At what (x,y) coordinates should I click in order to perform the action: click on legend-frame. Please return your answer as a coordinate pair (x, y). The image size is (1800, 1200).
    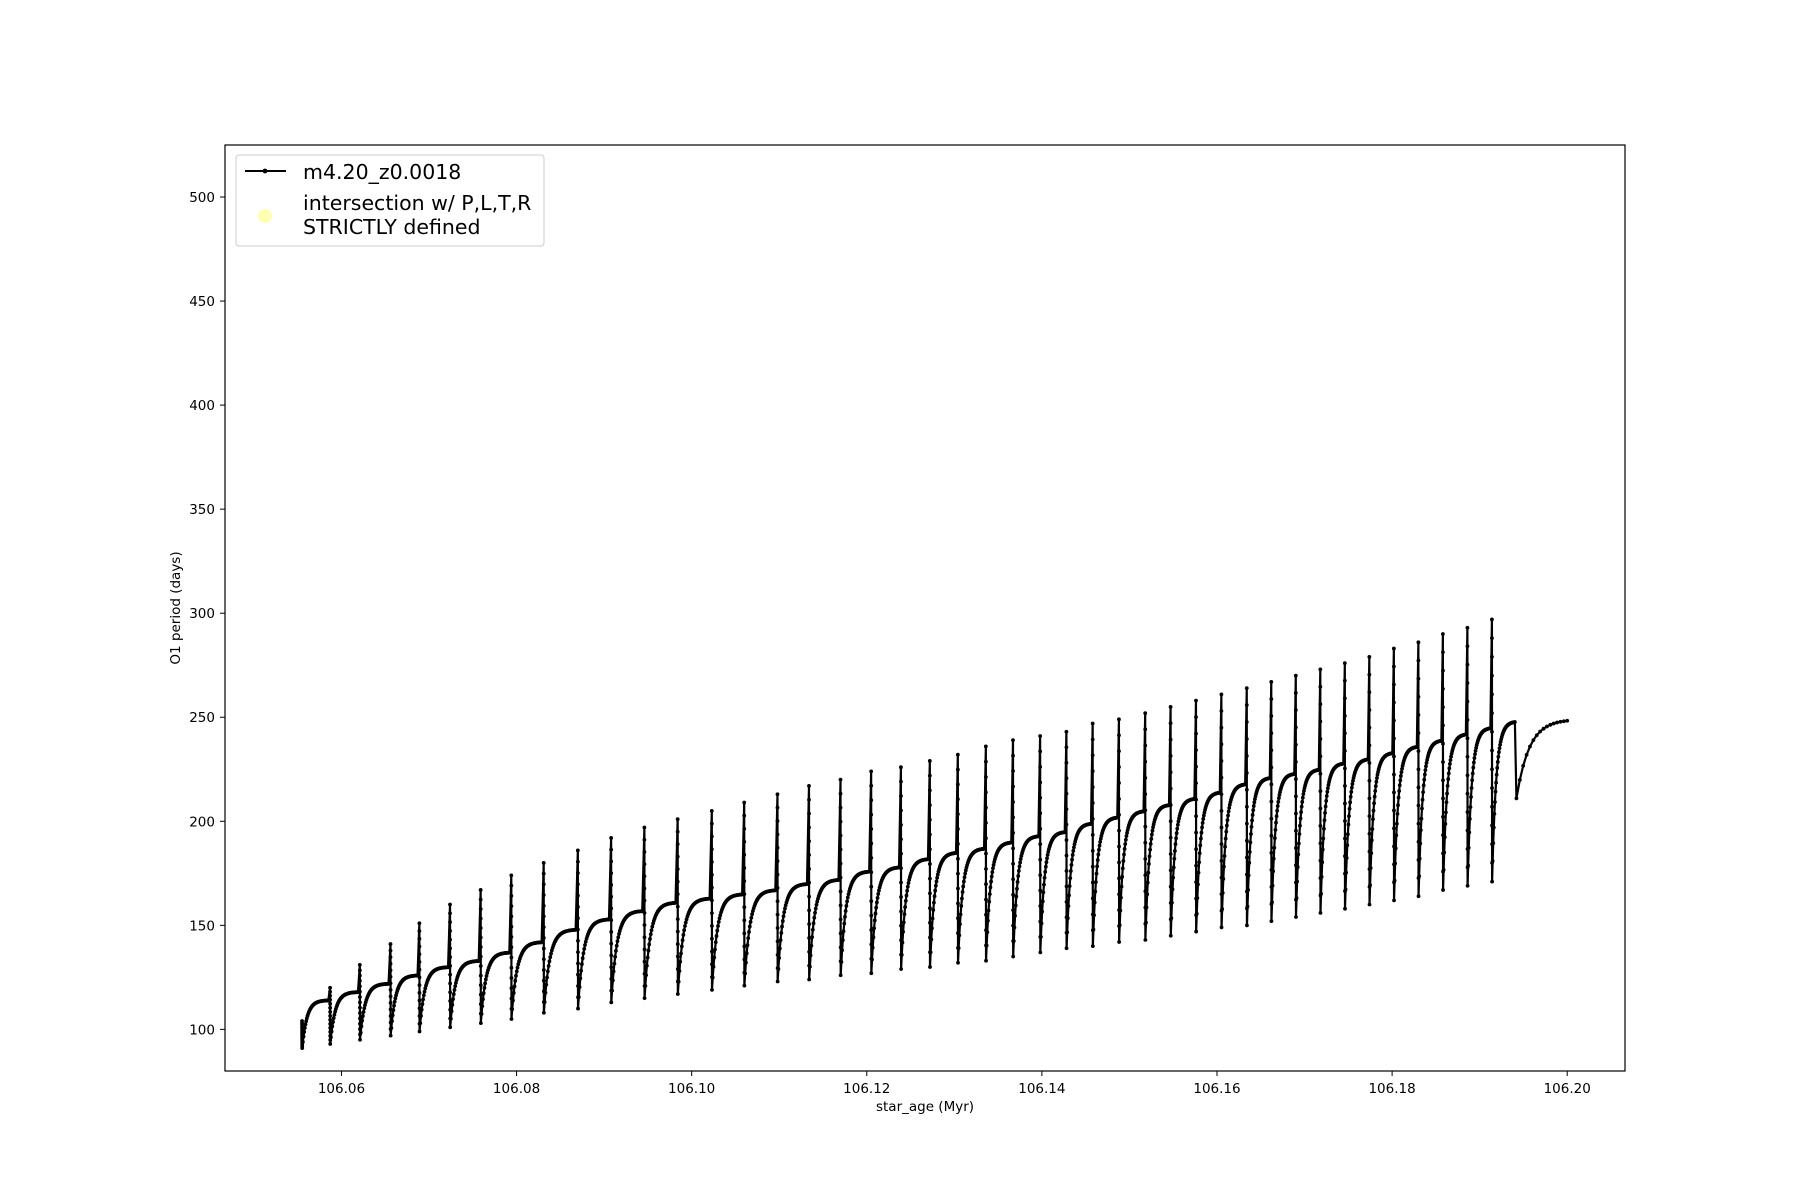
    Looking at the image, I should click on (390, 200).